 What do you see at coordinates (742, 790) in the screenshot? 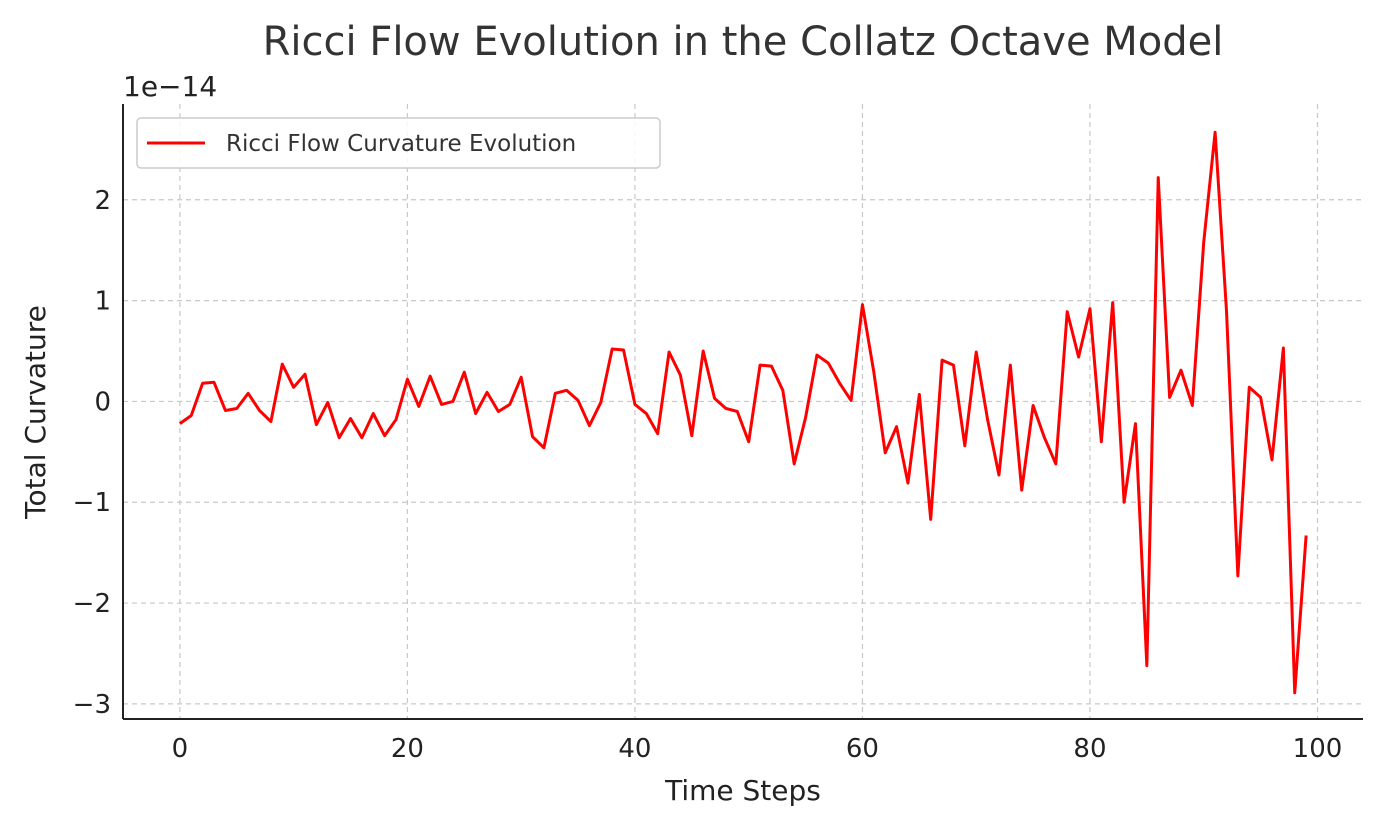
I see `x-axis-label: Time Steps` at bounding box center [742, 790].